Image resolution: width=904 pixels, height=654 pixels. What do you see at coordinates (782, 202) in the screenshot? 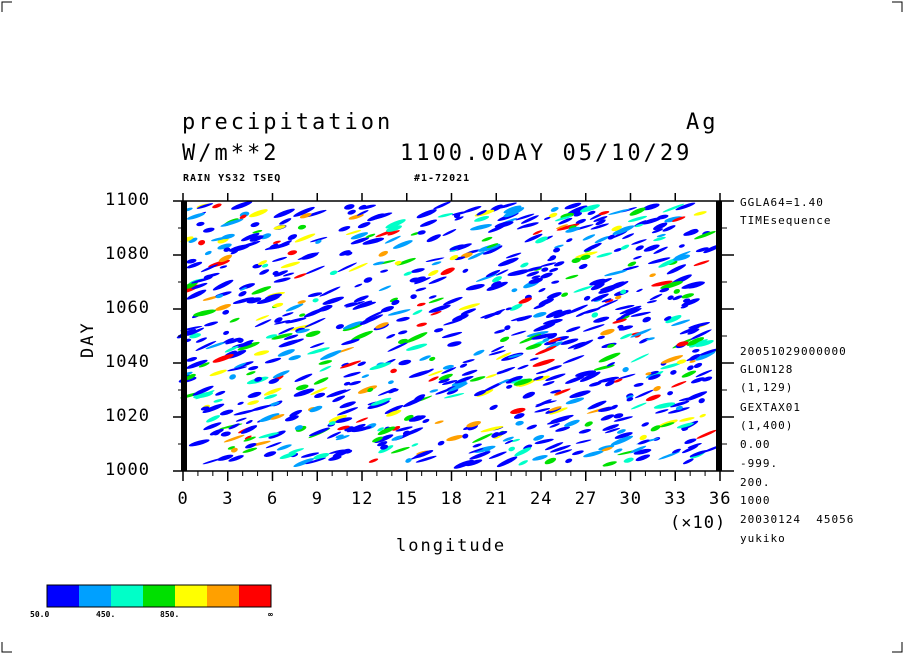
I see `metadata-line: GGLA64=1.40` at bounding box center [782, 202].